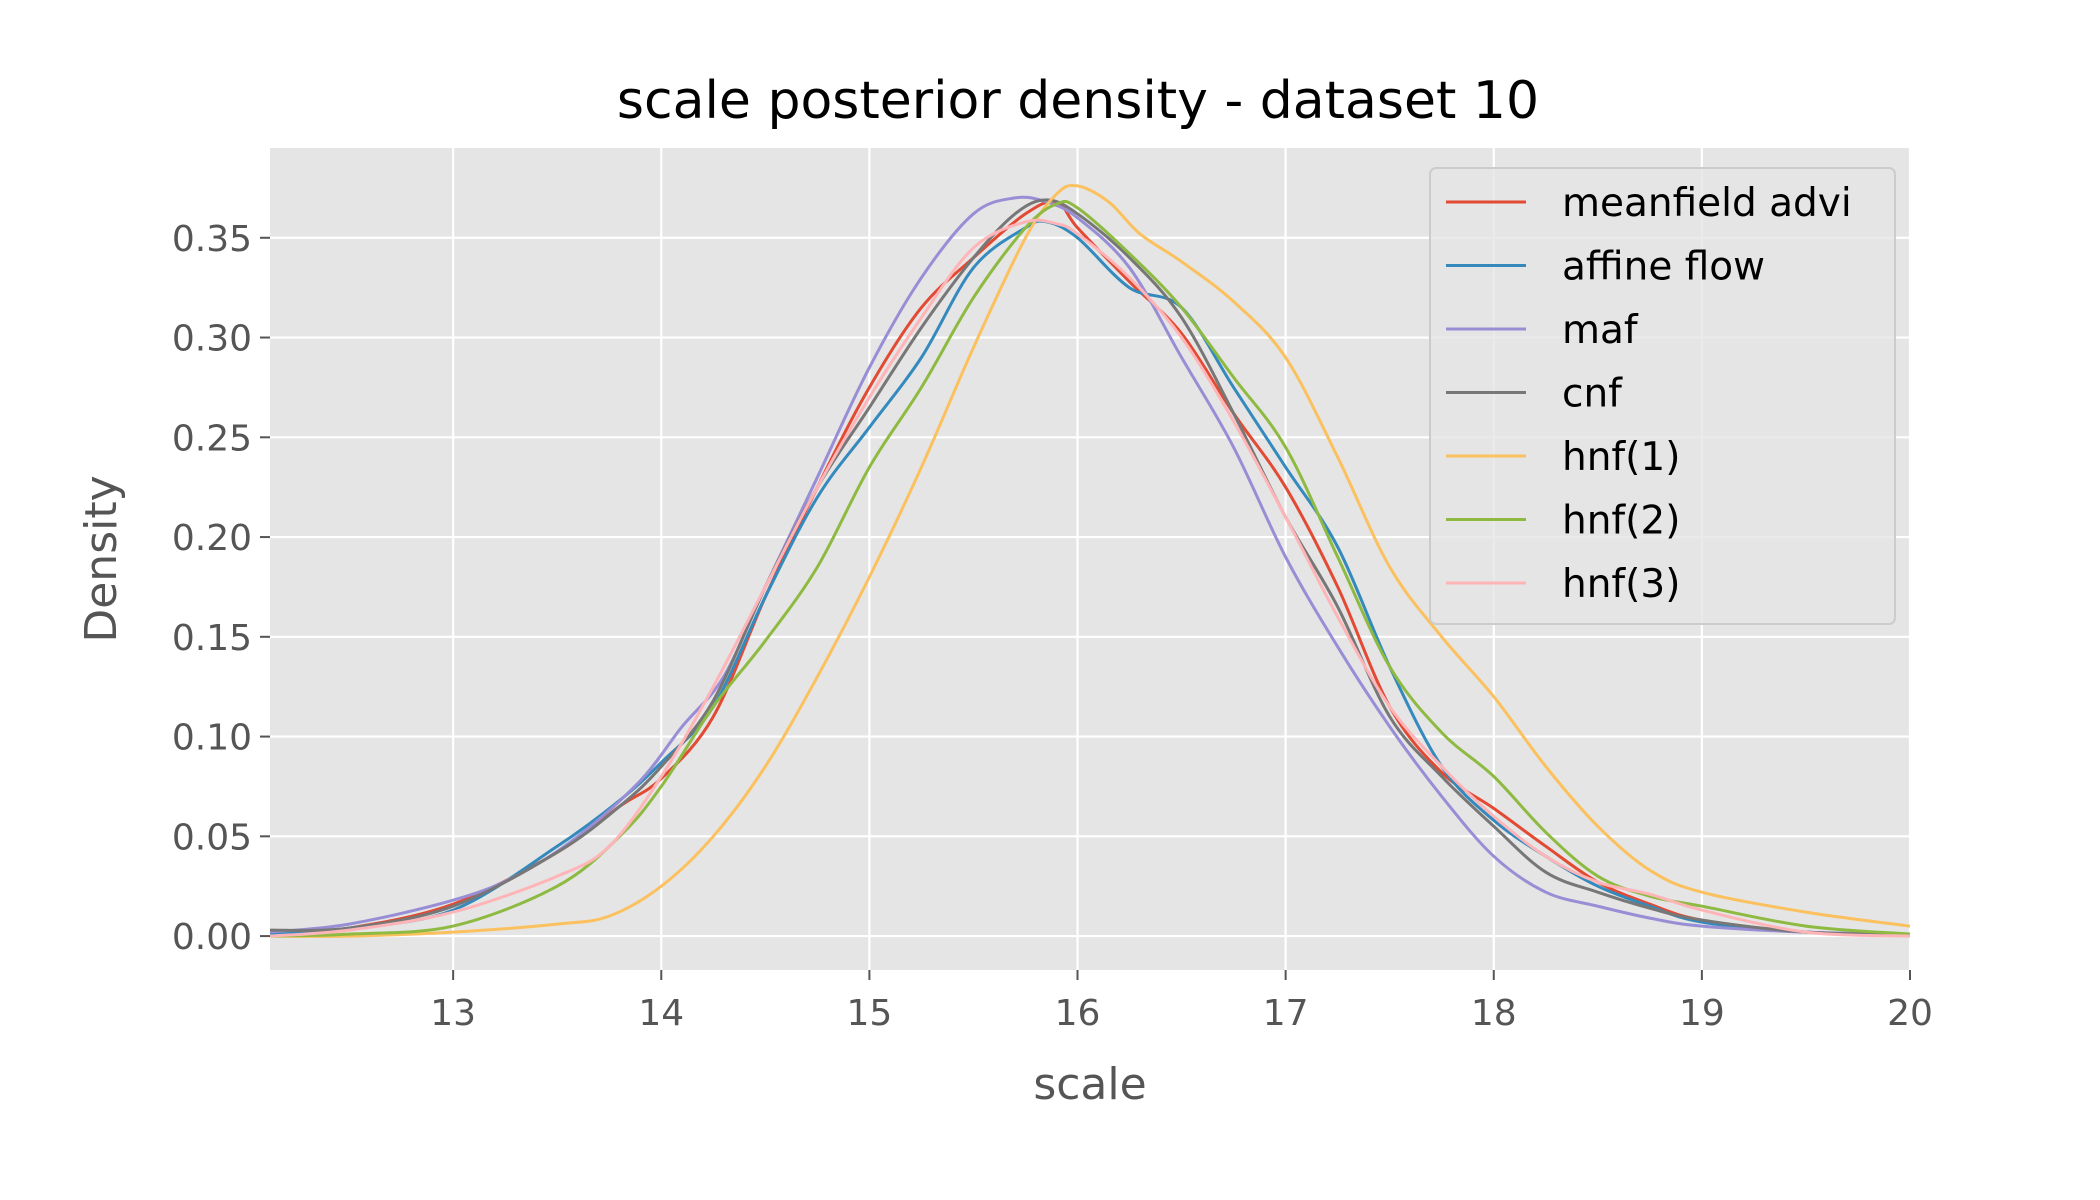  I want to click on y-axis-label: Density, so click(101, 558).